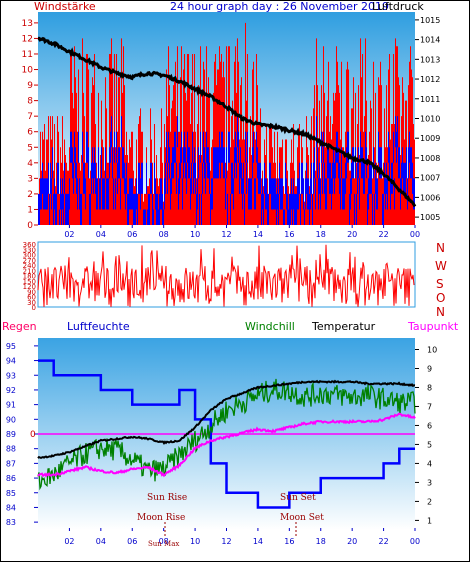 The height and width of the screenshot is (562, 470). Describe the element at coordinates (352, 234) in the screenshot. I see `wind-x-tick-label: 20` at that location.